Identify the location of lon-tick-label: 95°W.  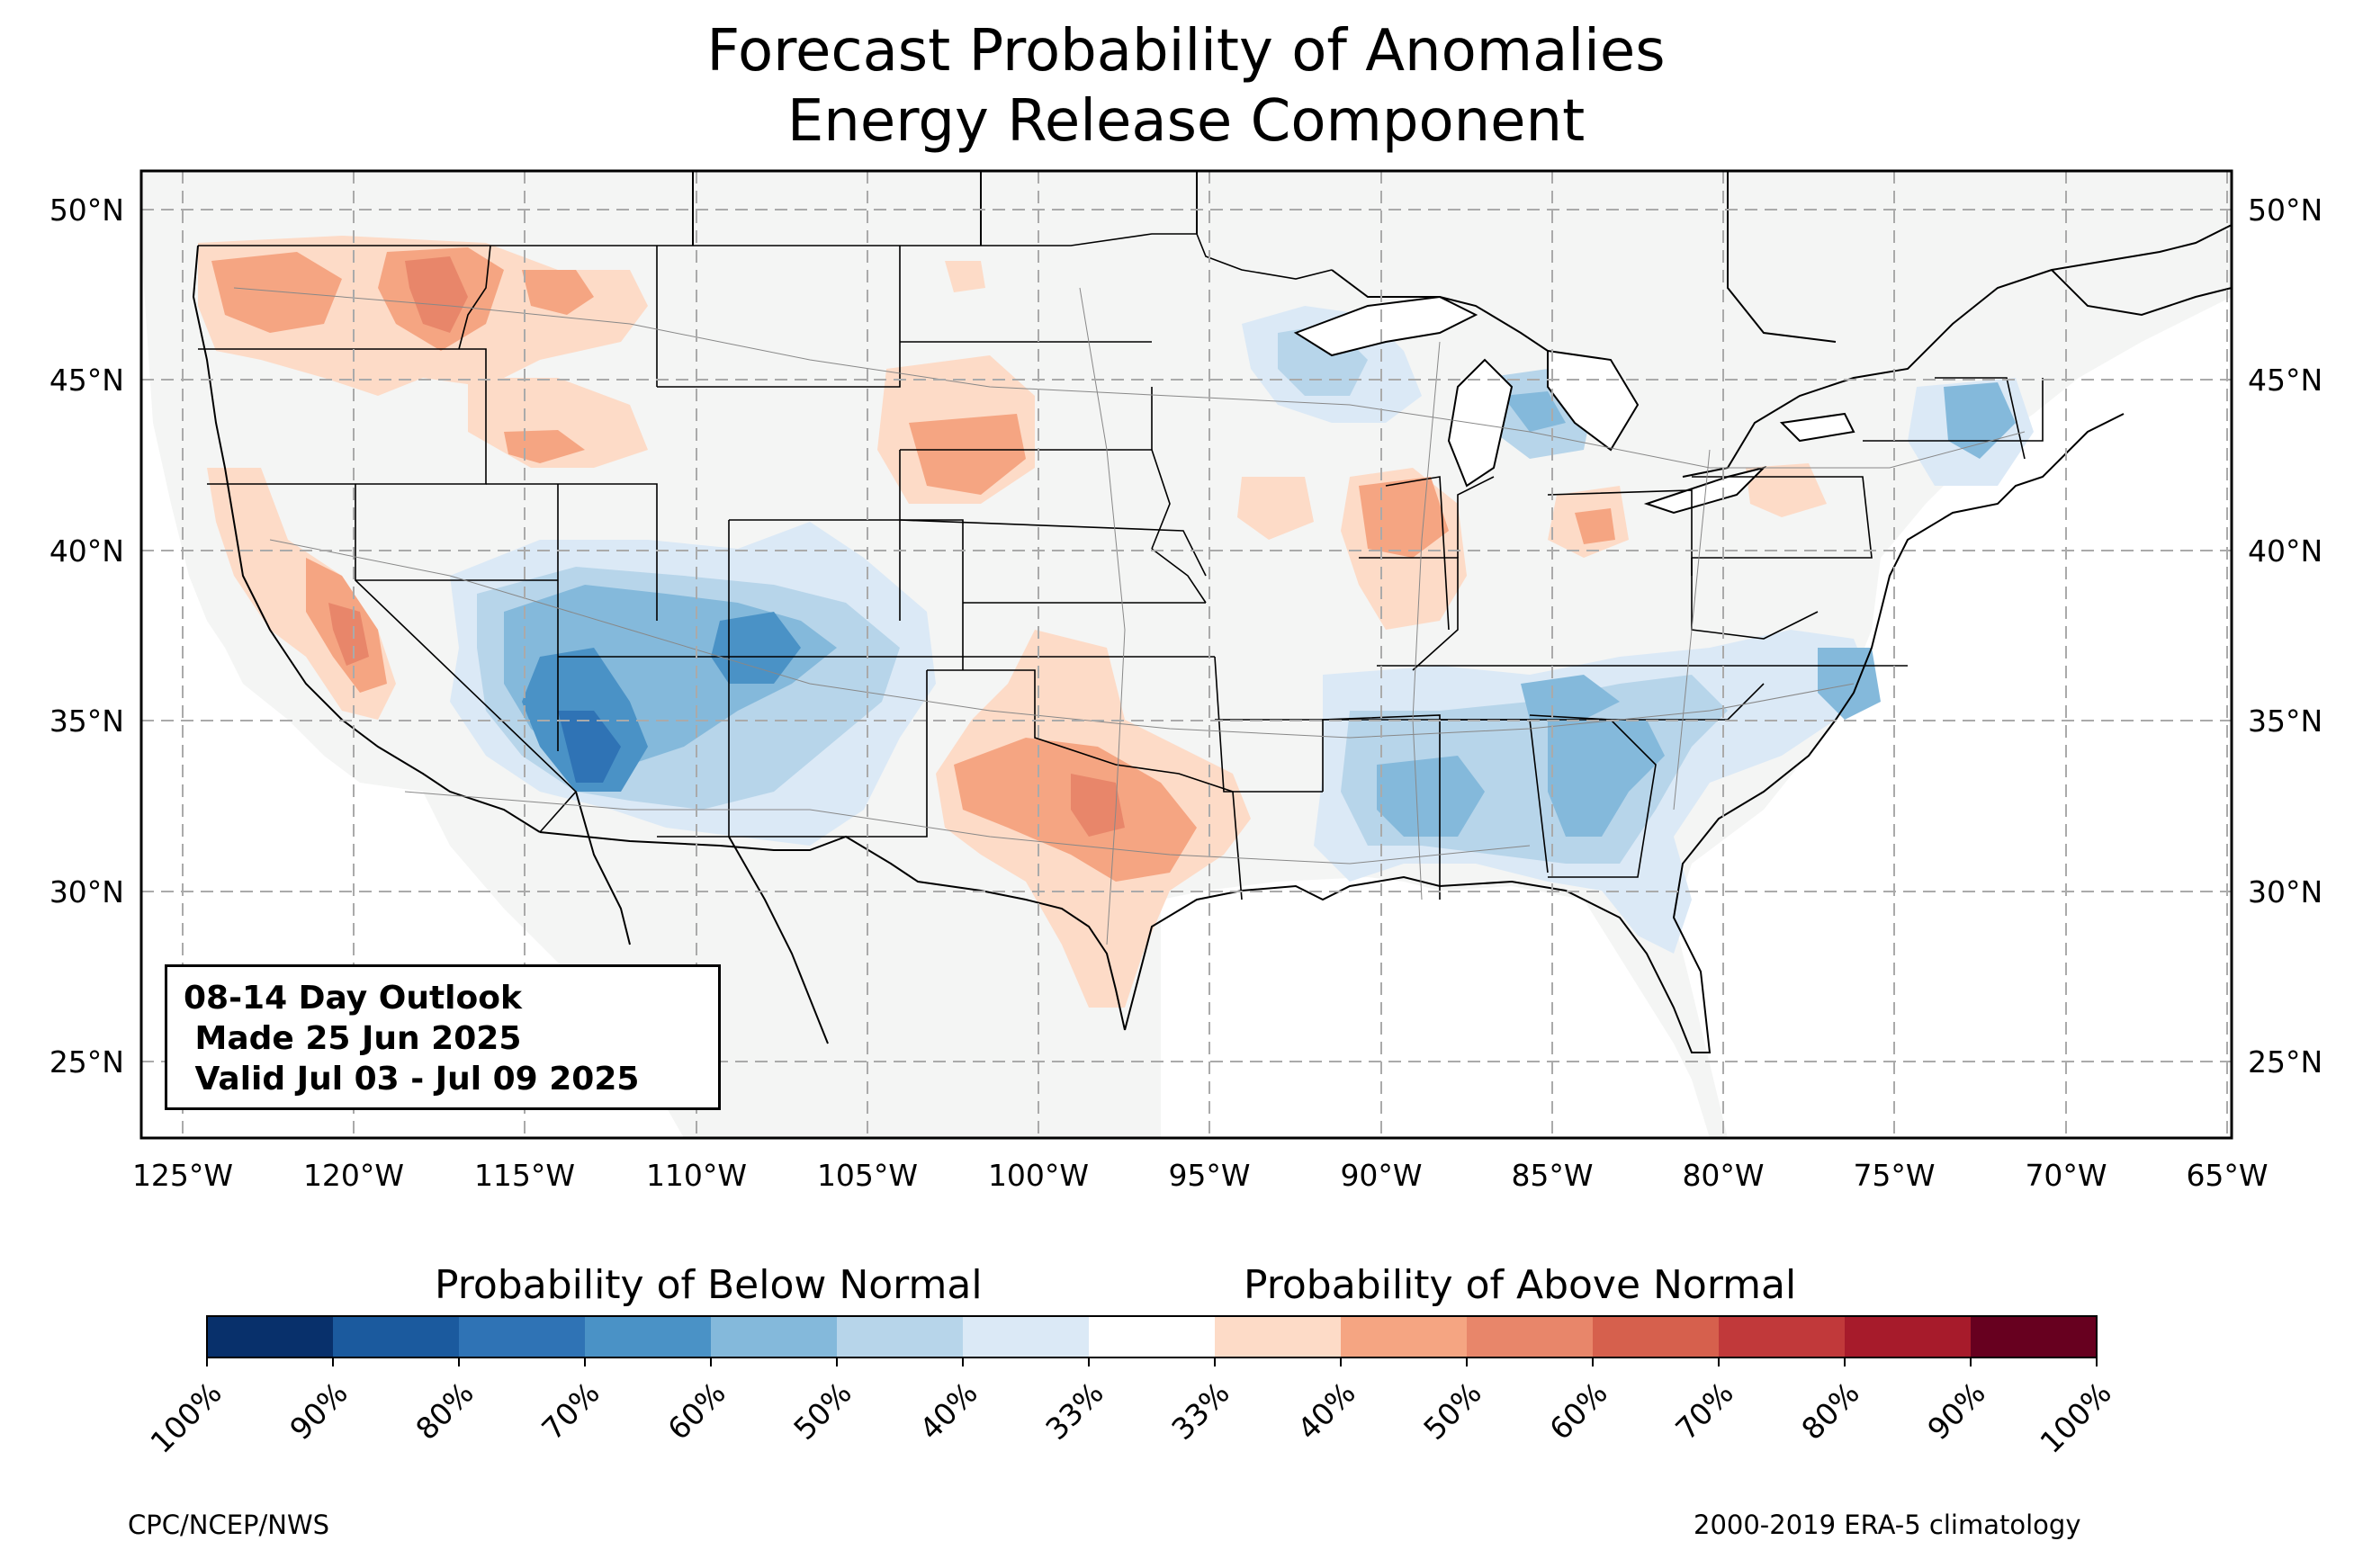
(1209, 1175).